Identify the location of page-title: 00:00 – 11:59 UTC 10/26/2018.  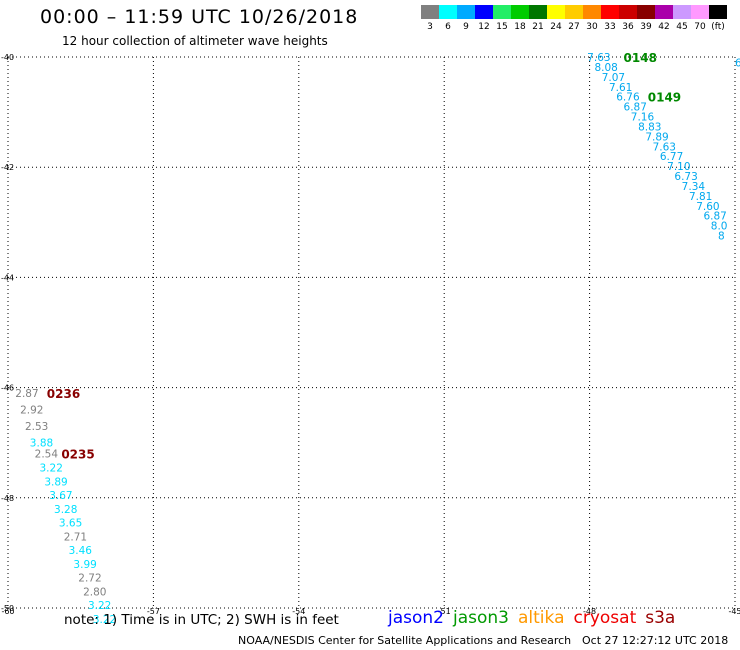
(199, 17).